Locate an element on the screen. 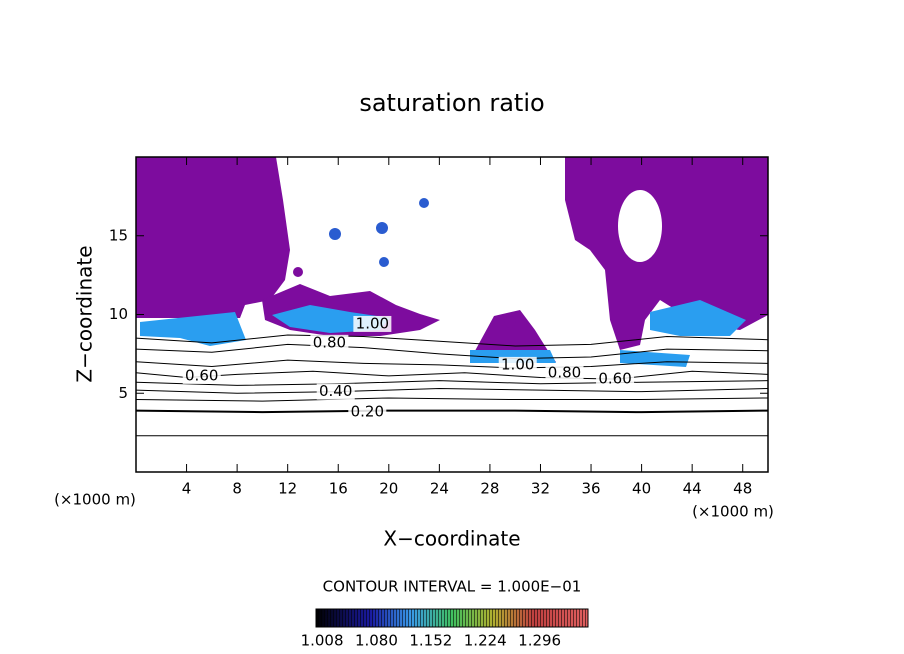  contour-label: 0.40 is located at coordinates (335, 391).